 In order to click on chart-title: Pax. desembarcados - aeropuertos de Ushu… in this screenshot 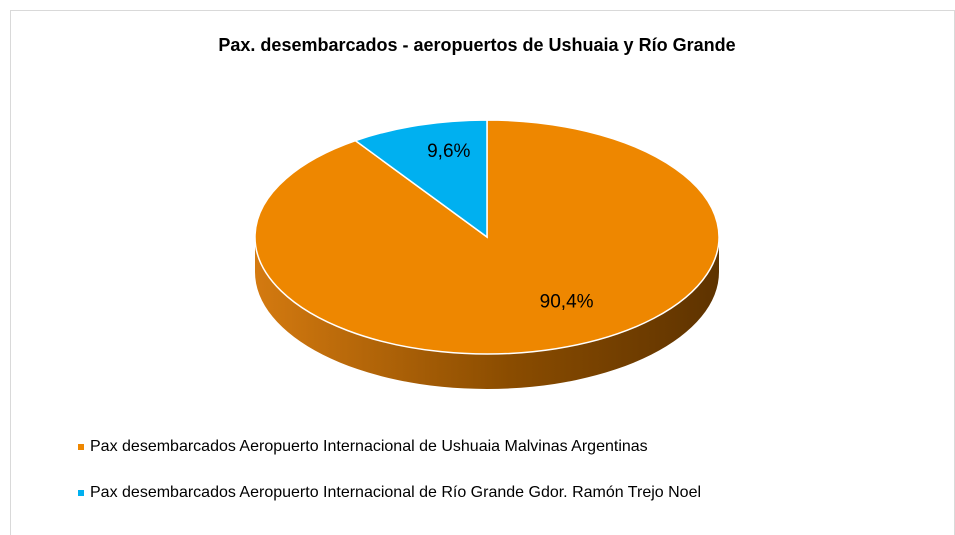, I will do `click(476, 45)`.